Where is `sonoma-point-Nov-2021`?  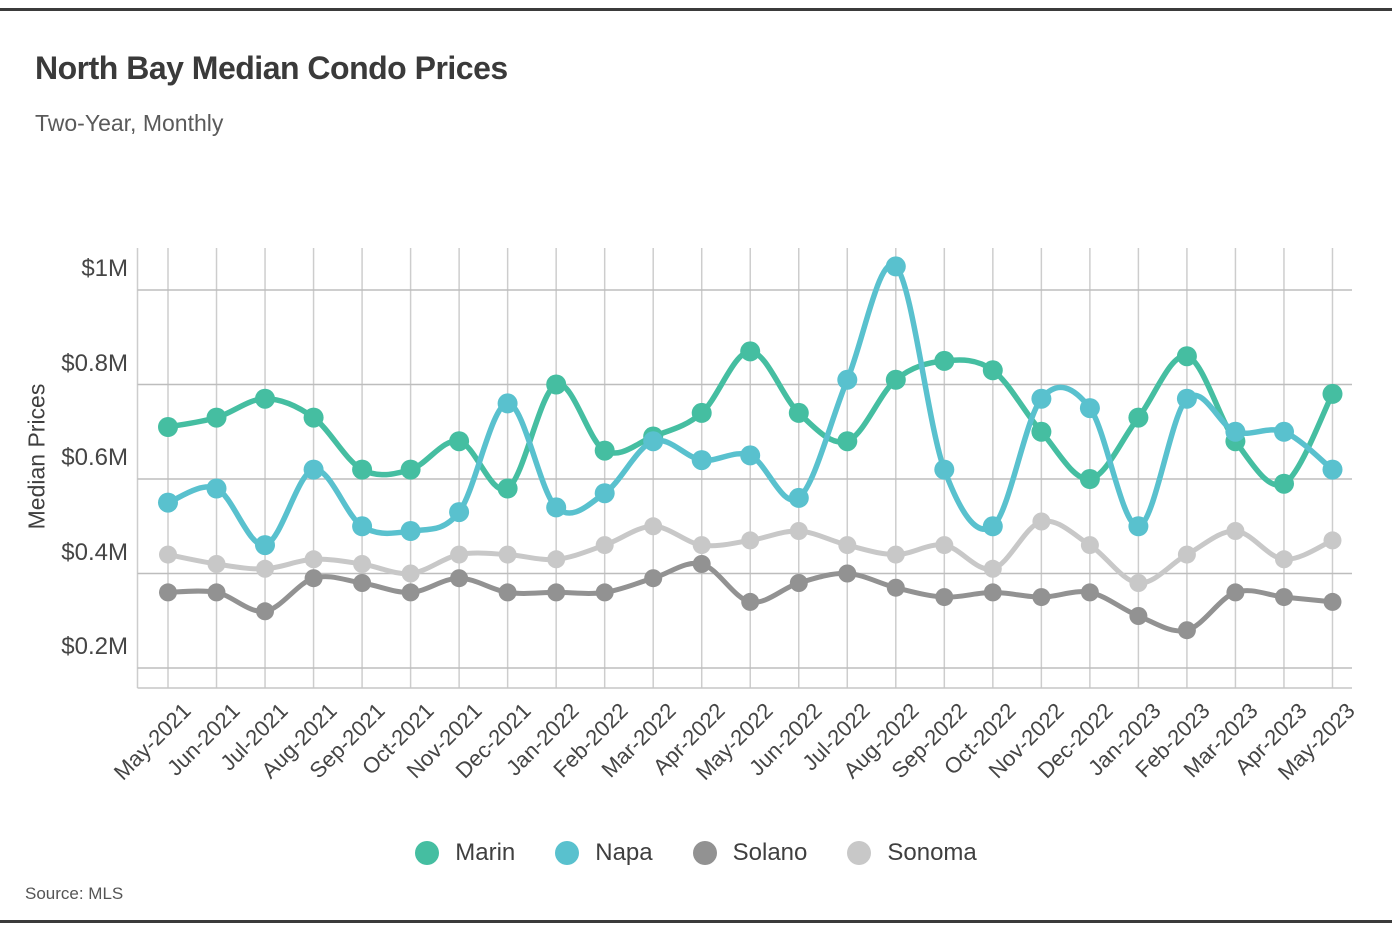
sonoma-point-Nov-2021 is located at coordinates (459, 554).